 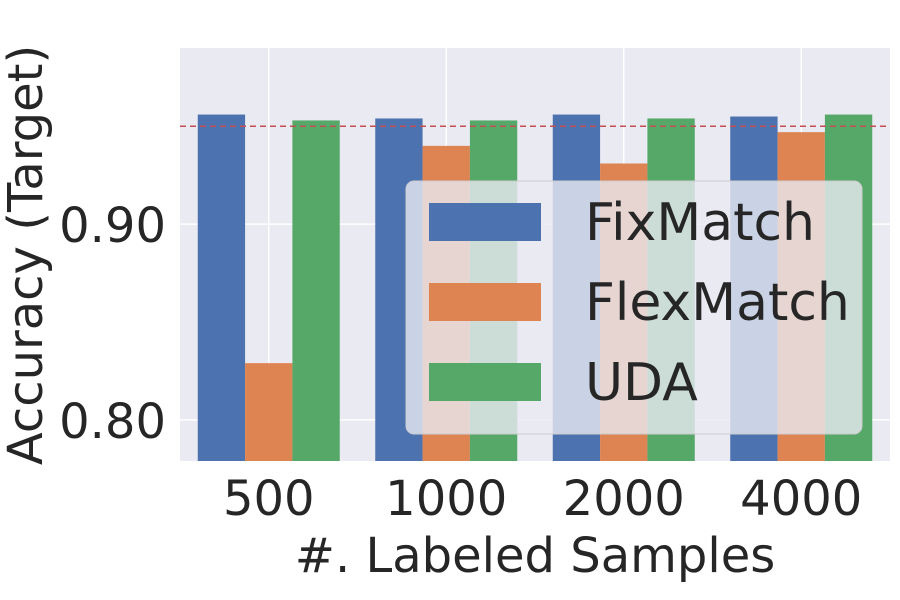 I want to click on y-axis-label: Accuracy (Target), so click(x=27, y=255).